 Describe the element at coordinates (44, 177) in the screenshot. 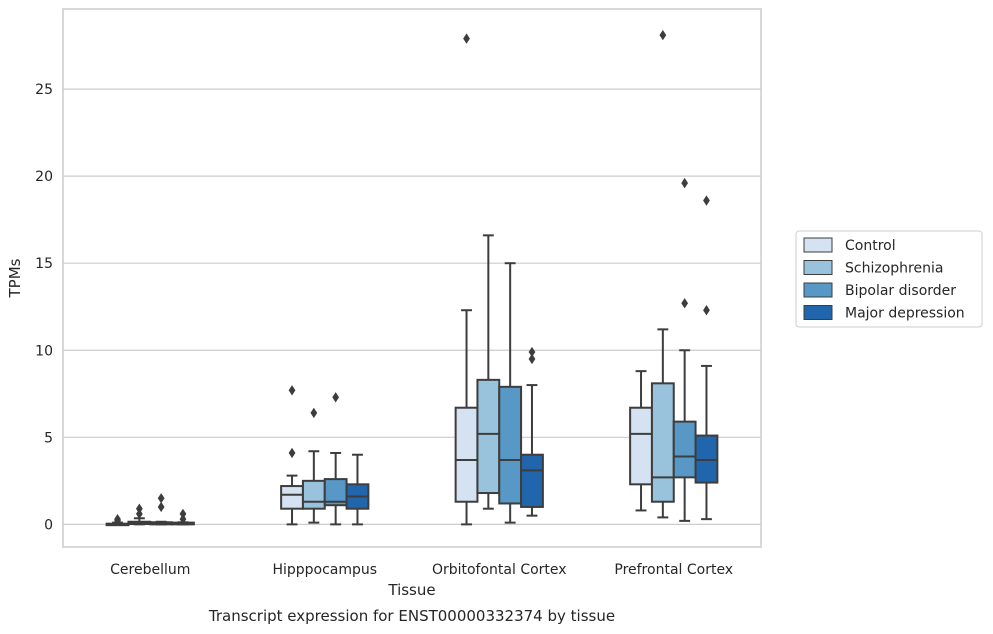

I see `y-tick-label: 20` at that location.